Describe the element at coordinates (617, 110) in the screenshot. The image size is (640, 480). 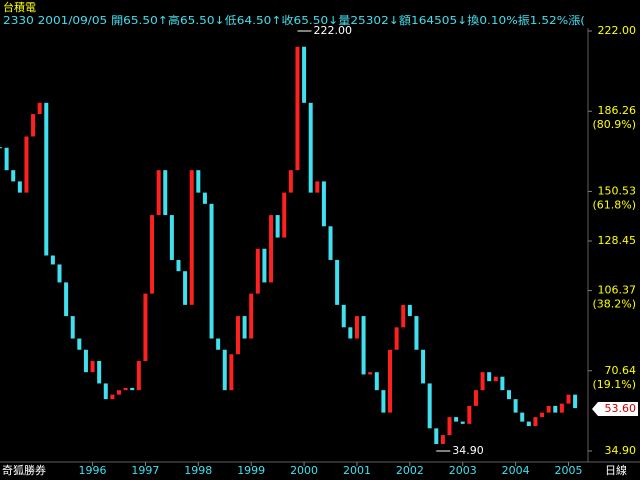
I see `y-tick-label: 186.26` at that location.